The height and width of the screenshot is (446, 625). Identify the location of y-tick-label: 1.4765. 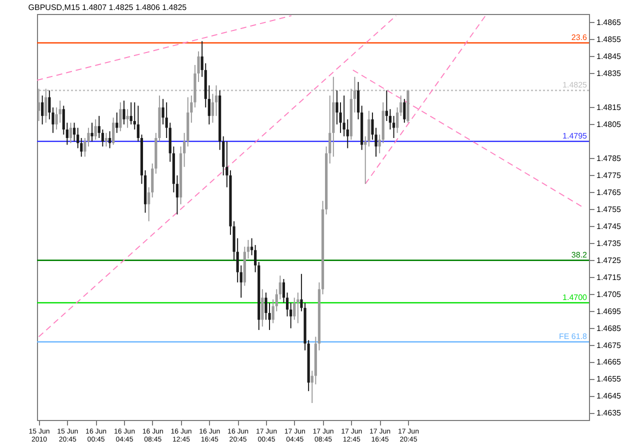
(609, 192).